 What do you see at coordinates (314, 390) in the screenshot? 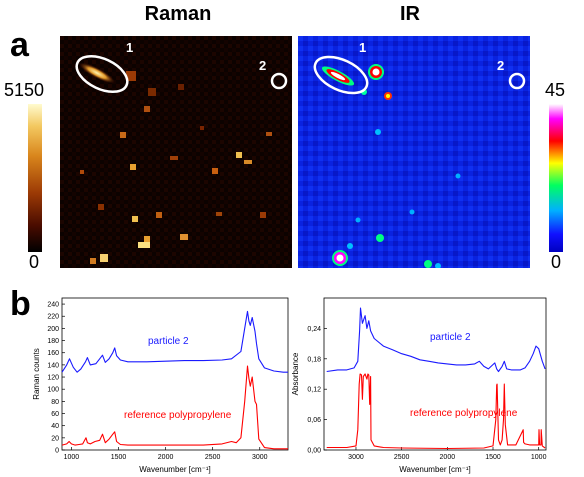
I see `ir-ytick-label: 0,12` at bounding box center [314, 390].